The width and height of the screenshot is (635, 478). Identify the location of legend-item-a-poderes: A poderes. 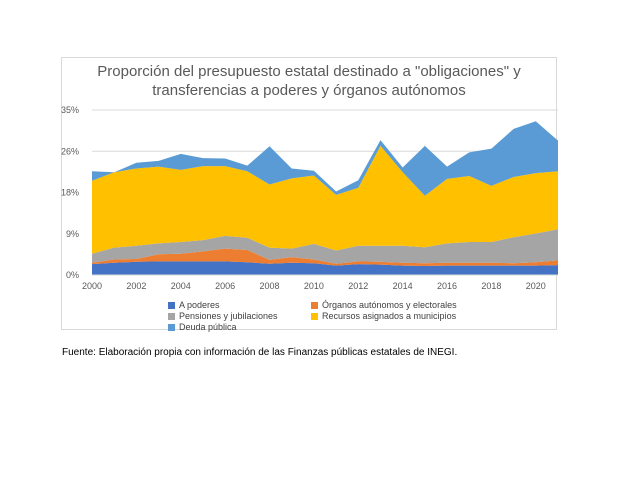
(194, 305).